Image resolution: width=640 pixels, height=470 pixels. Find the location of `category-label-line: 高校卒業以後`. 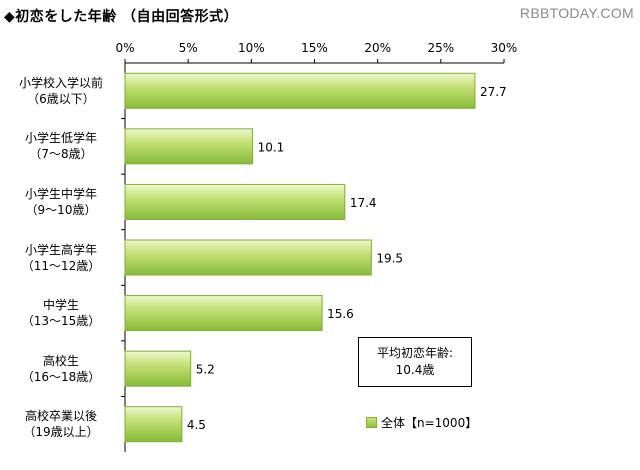

category-label-line: 高校卒業以後 is located at coordinates (60, 416).